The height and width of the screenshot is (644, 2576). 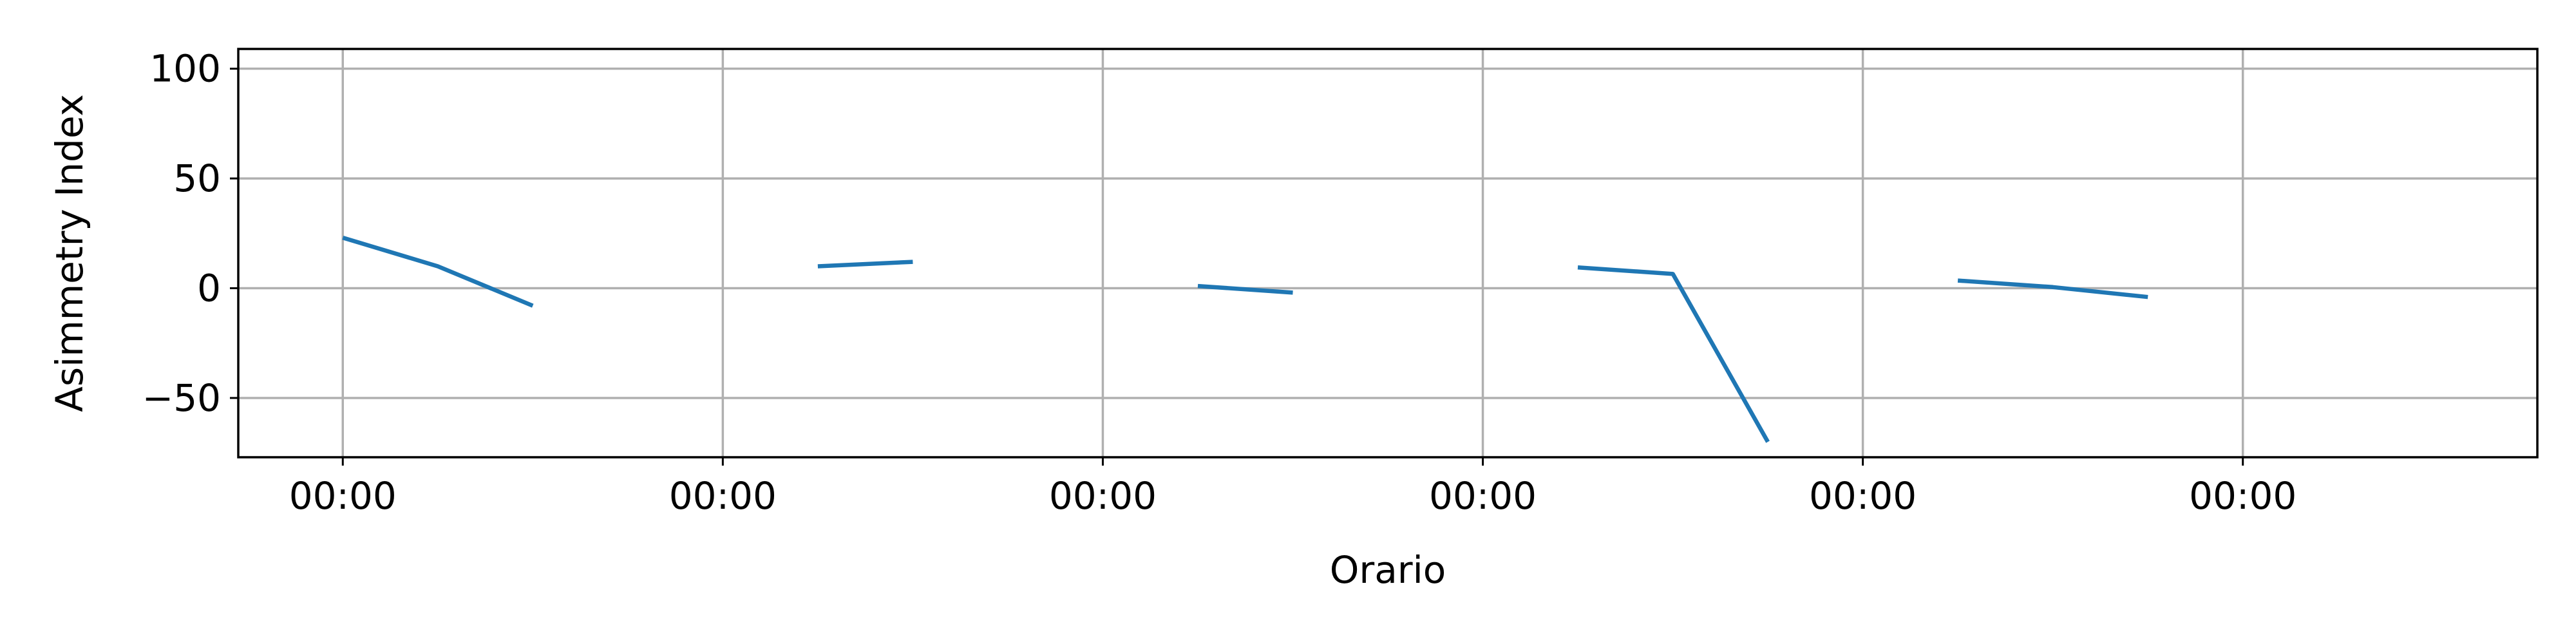 I want to click on y-tick-label: 100, so click(x=185, y=69).